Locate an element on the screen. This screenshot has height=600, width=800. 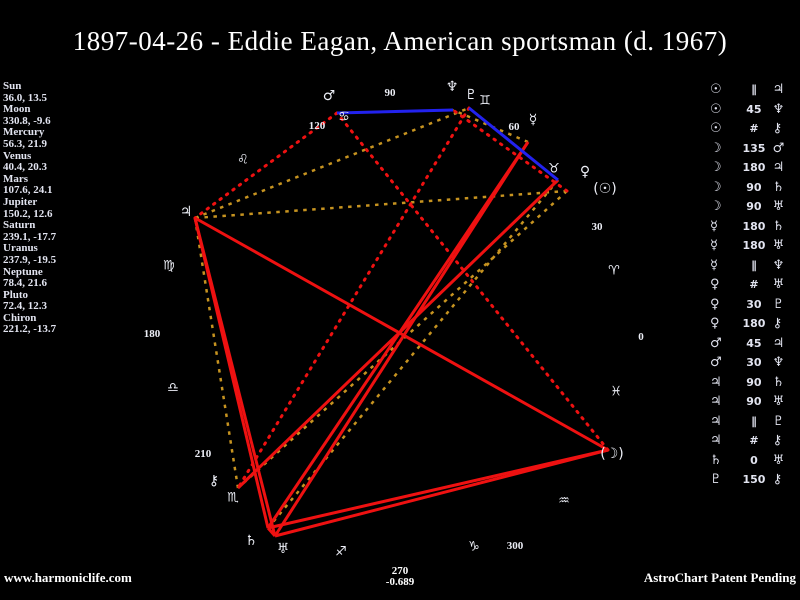
aspect-line-sun-neptune is located at coordinates (510, 150).